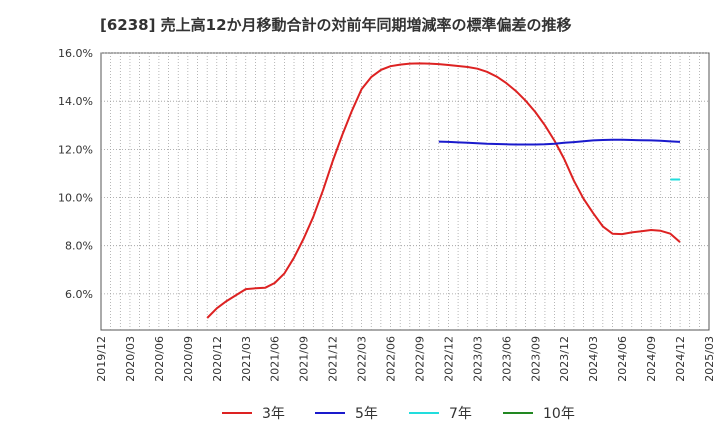  Describe the element at coordinates (130, 359) in the screenshot. I see `x-tick-label: 2020/03` at that location.